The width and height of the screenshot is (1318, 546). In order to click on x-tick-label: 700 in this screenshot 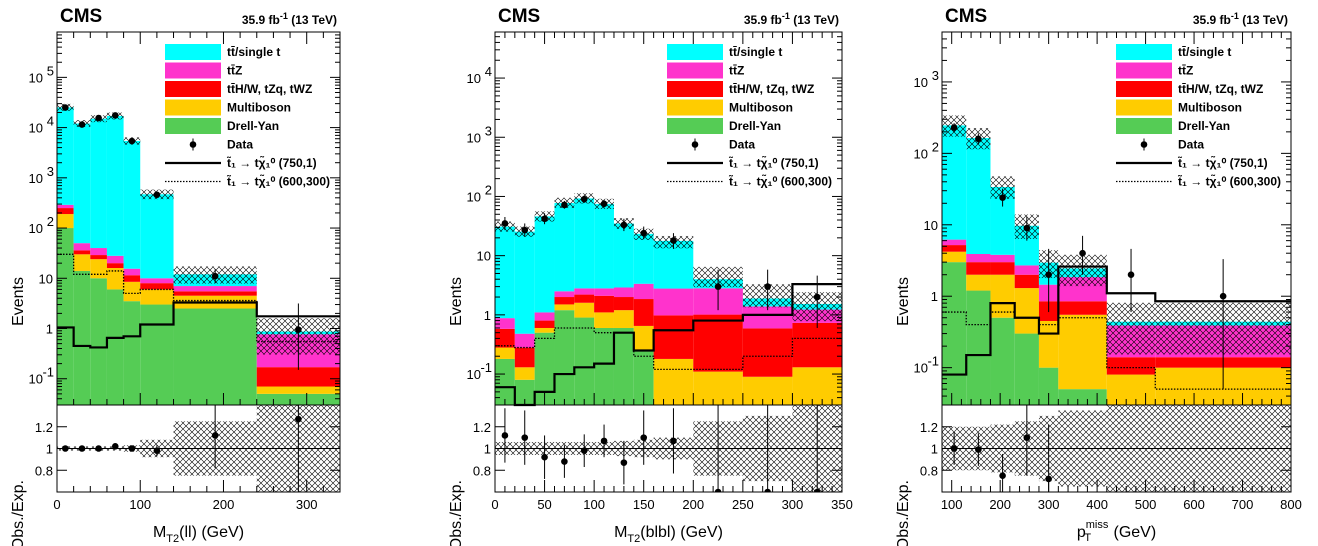, I will do `click(1243, 504)`.